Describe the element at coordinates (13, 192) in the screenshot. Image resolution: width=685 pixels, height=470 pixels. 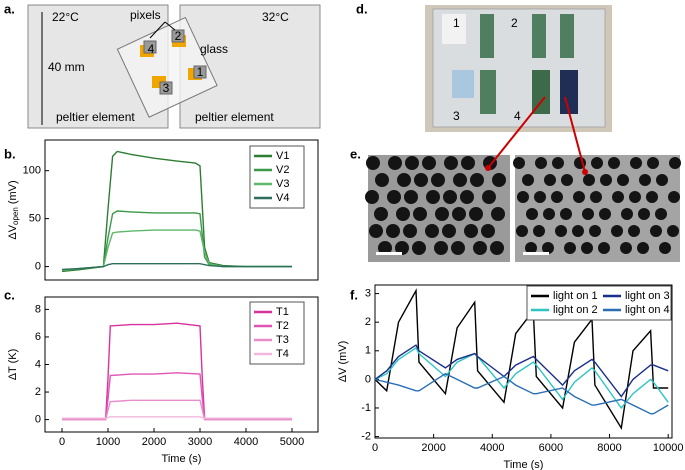
I see `y-axis-label-unit: (mV)` at that location.